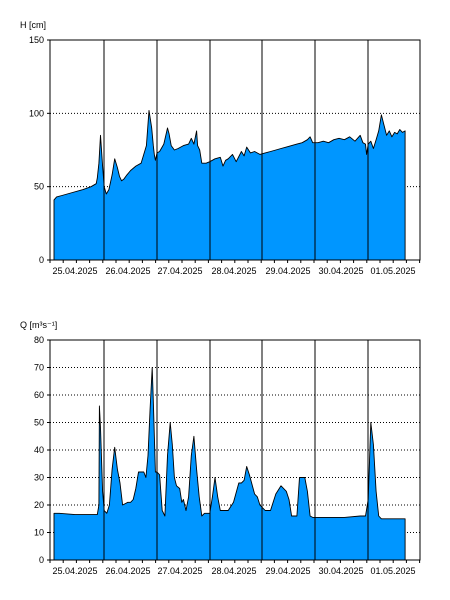 The height and width of the screenshot is (600, 450). What do you see at coordinates (39, 340) in the screenshot?
I see `y-tick-label: 80` at bounding box center [39, 340].